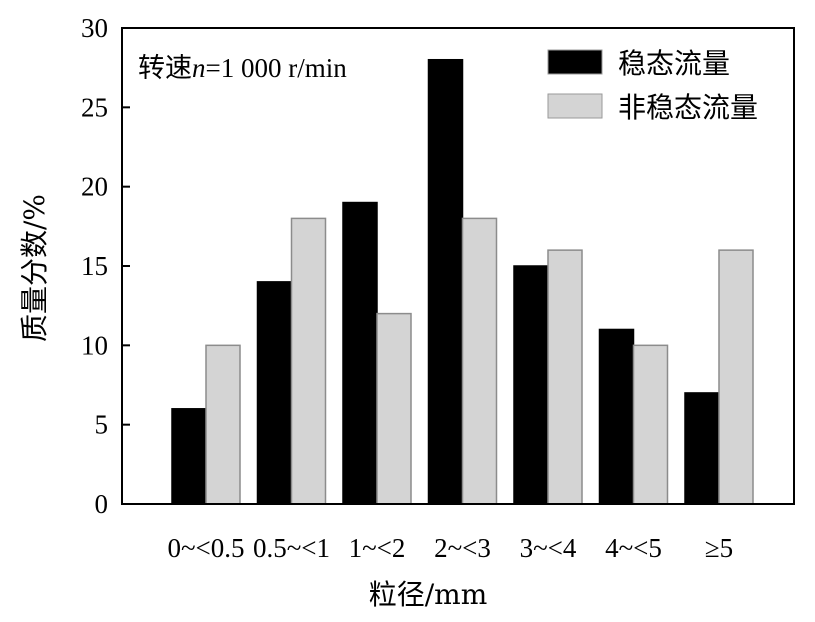 The width and height of the screenshot is (815, 622). Describe the element at coordinates (102, 504) in the screenshot. I see `y-tick-label-0: 0` at that location.